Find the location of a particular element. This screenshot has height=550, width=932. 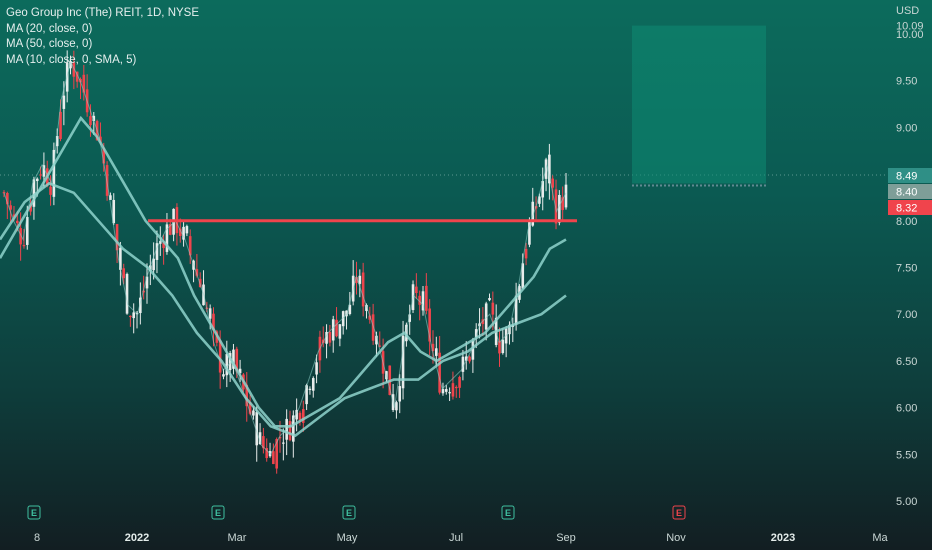

x-tick-label: 2023 is located at coordinates (783, 538).